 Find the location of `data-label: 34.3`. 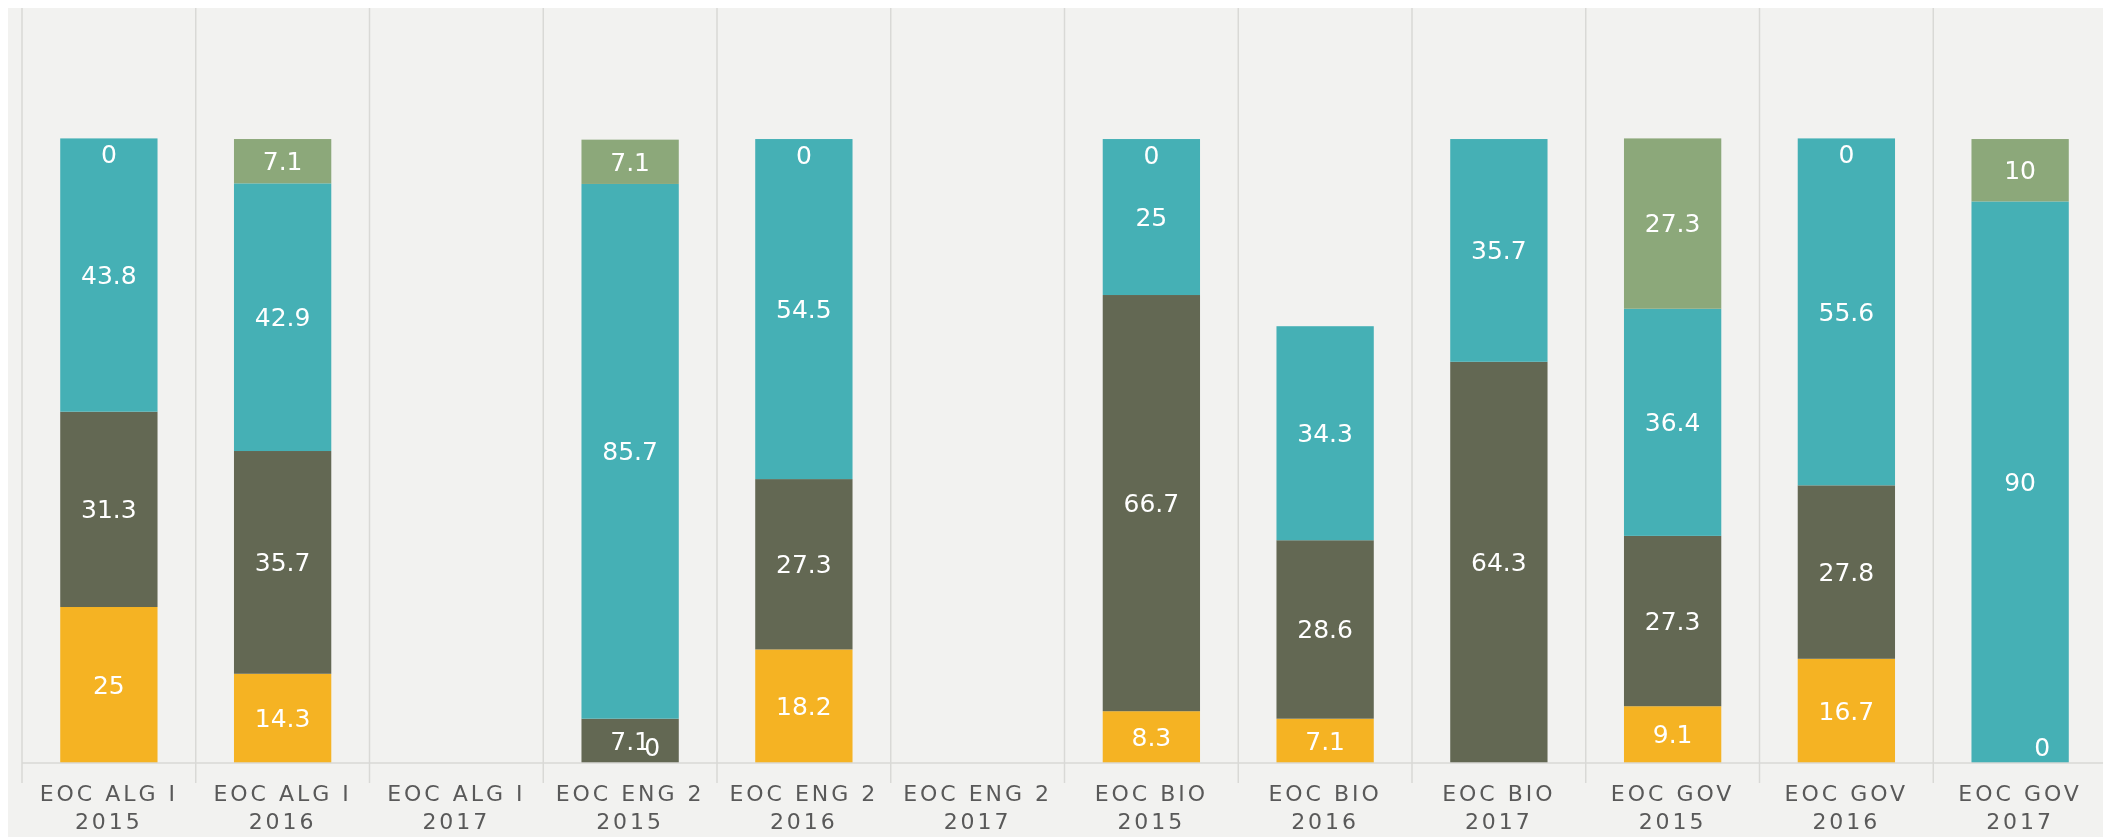

data-label: 34.3 is located at coordinates (1325, 433).